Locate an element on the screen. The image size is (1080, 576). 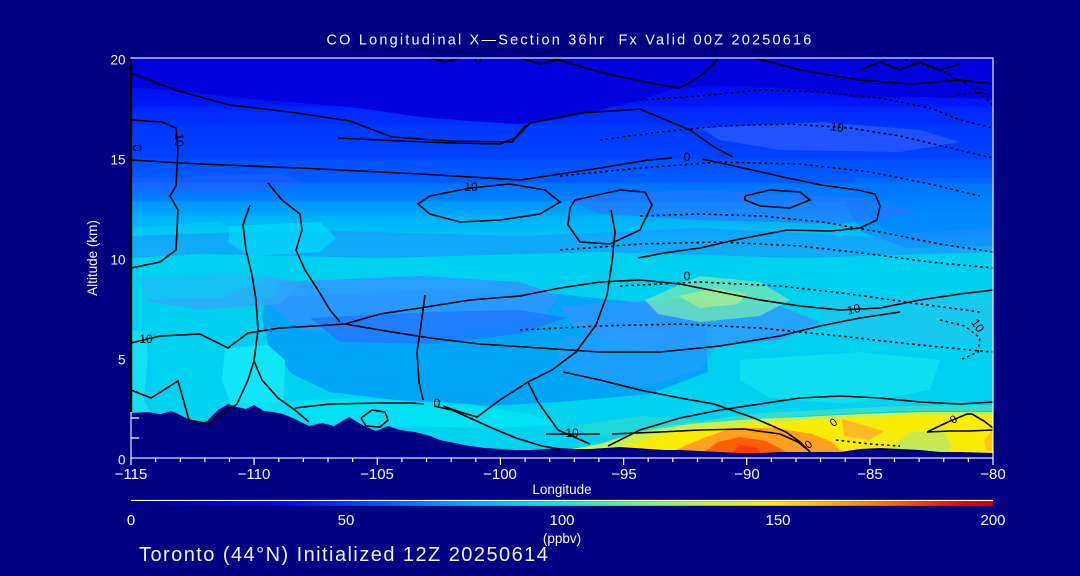
svg-text: Longitude is located at coordinates (561, 489).